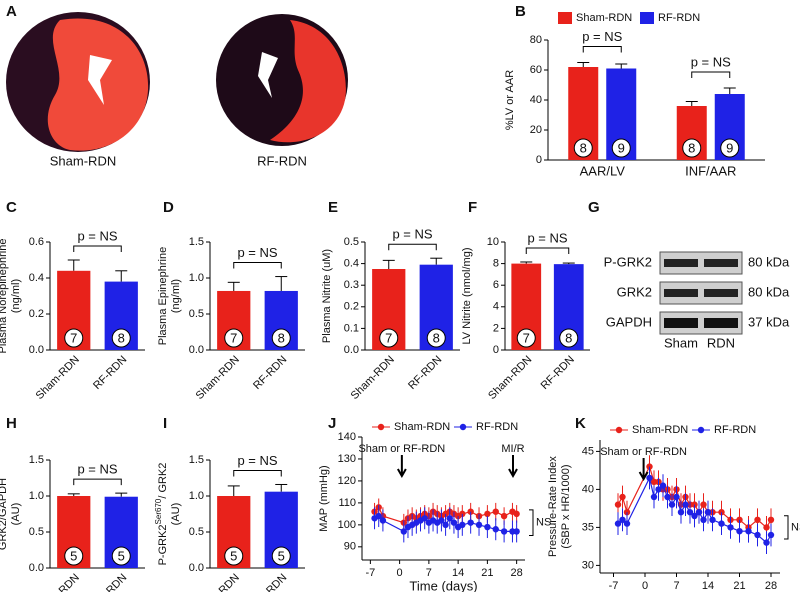 This screenshot has width=800, height=592. Describe the element at coordinates (443, 585) in the screenshot. I see `x-axis-label: Time (days)` at that location.